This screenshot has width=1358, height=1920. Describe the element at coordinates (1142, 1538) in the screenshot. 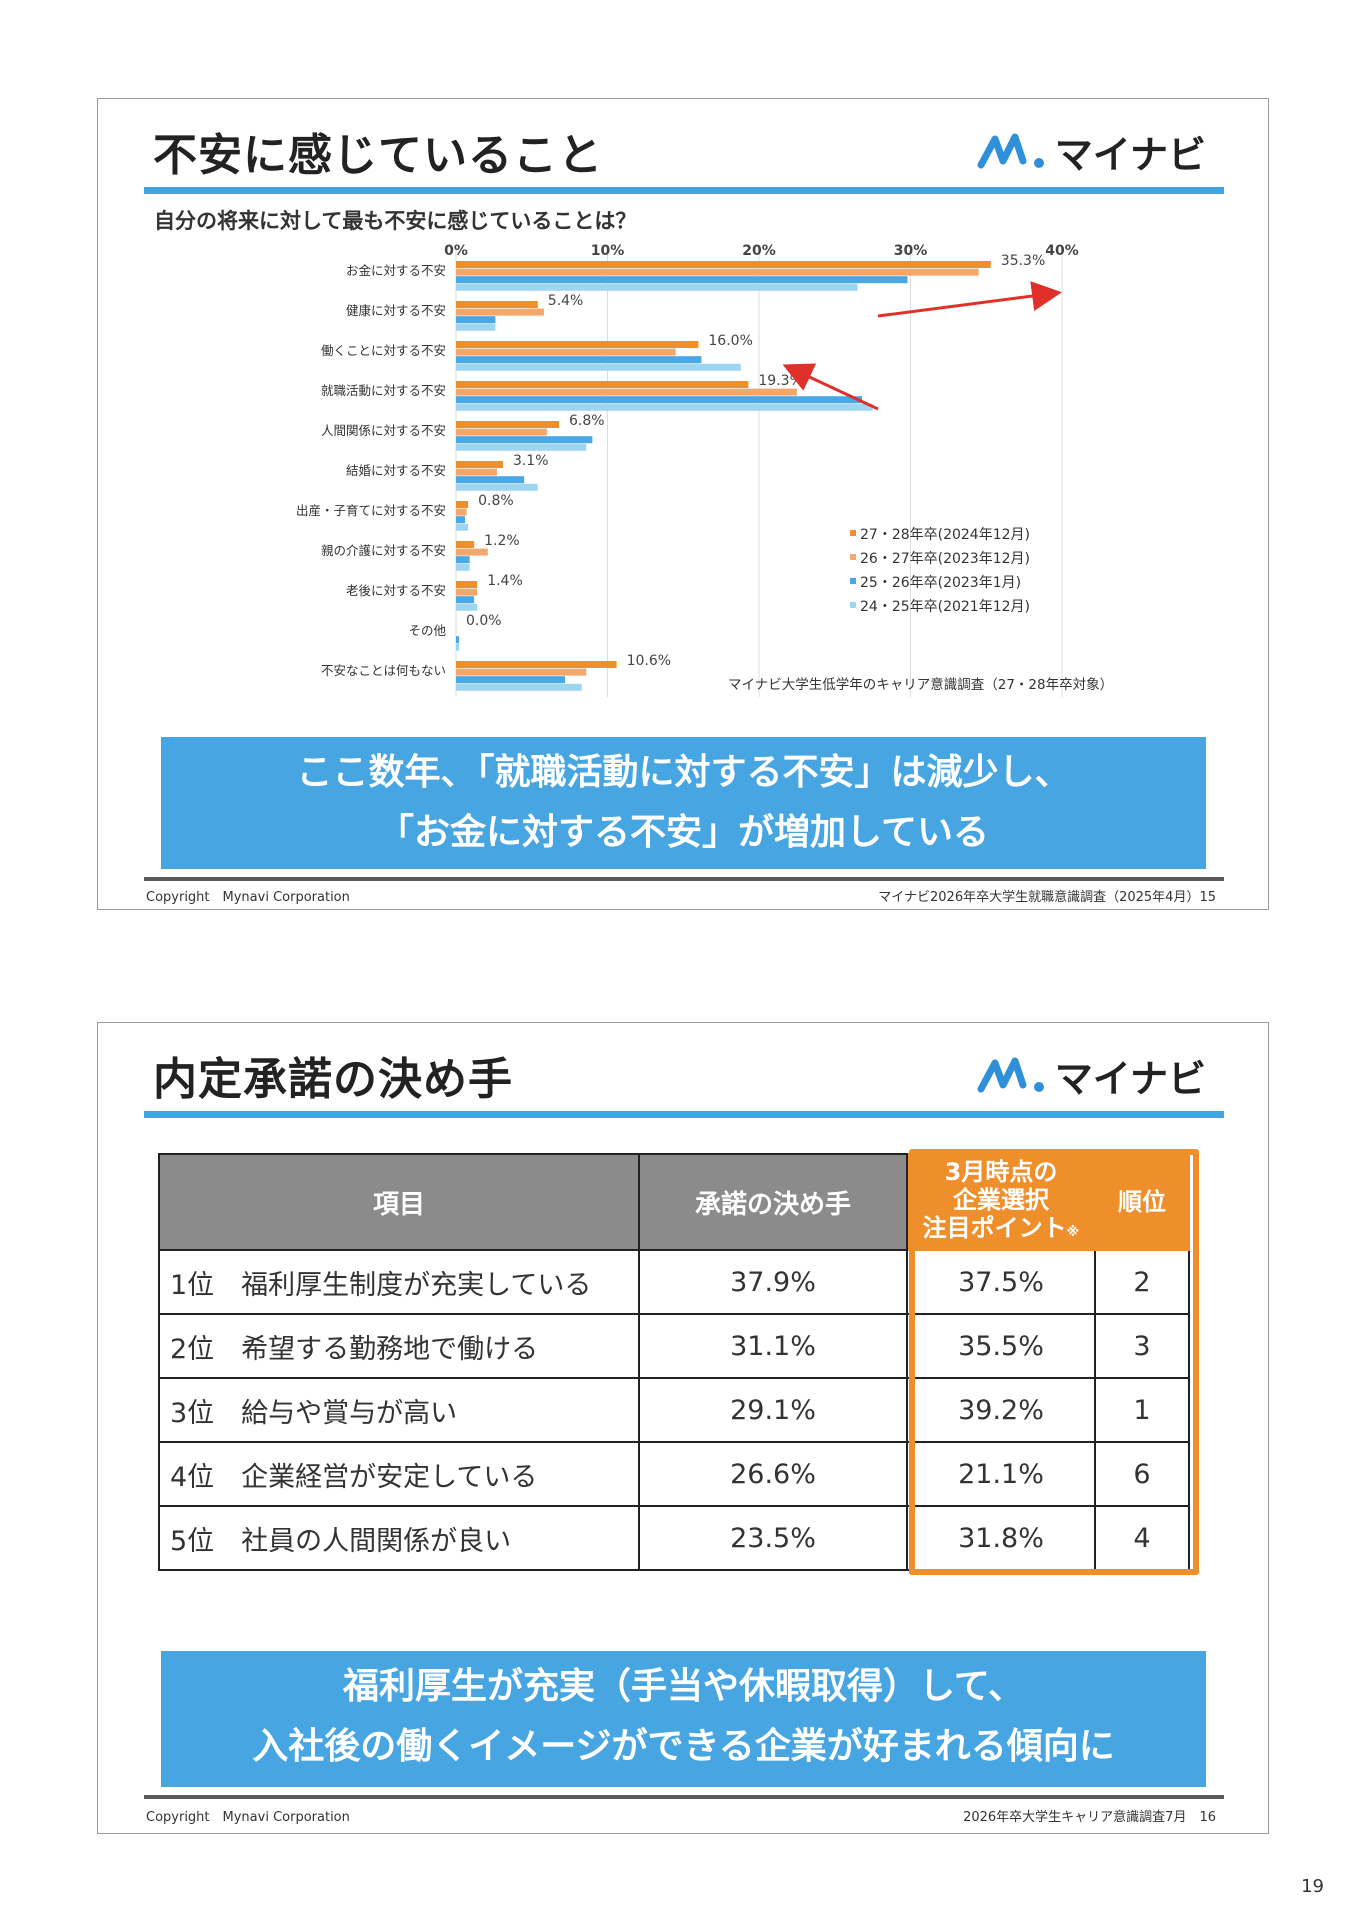

I see `row-rank: 4` at that location.